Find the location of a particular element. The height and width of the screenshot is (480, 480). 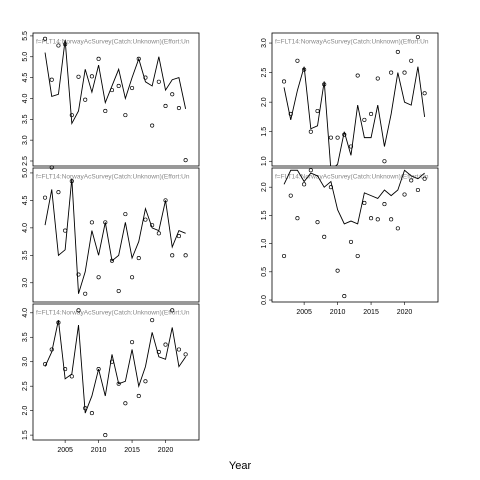

y-tick-label: 0.5 is located at coordinates (264, 272).